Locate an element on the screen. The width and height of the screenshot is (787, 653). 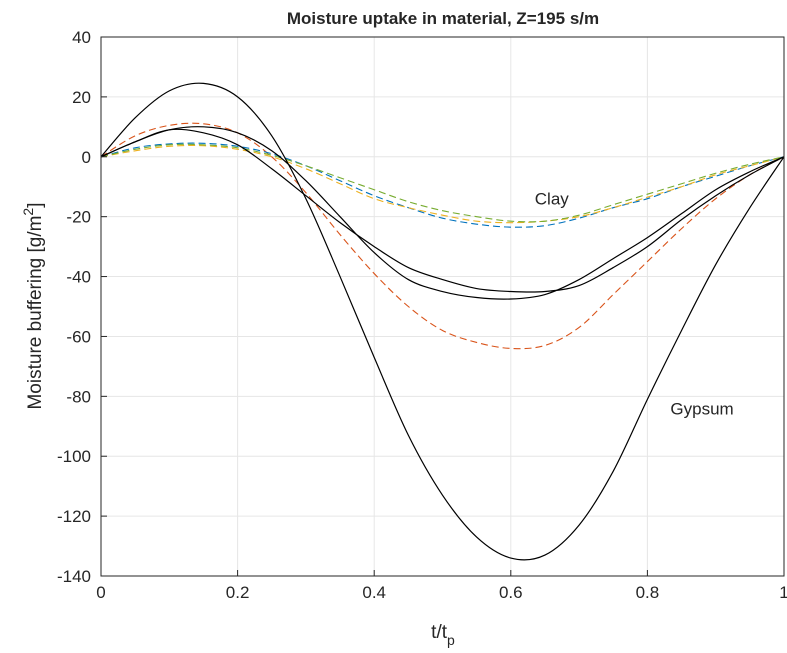
y-tick-label: 20 is located at coordinates (81, 97).